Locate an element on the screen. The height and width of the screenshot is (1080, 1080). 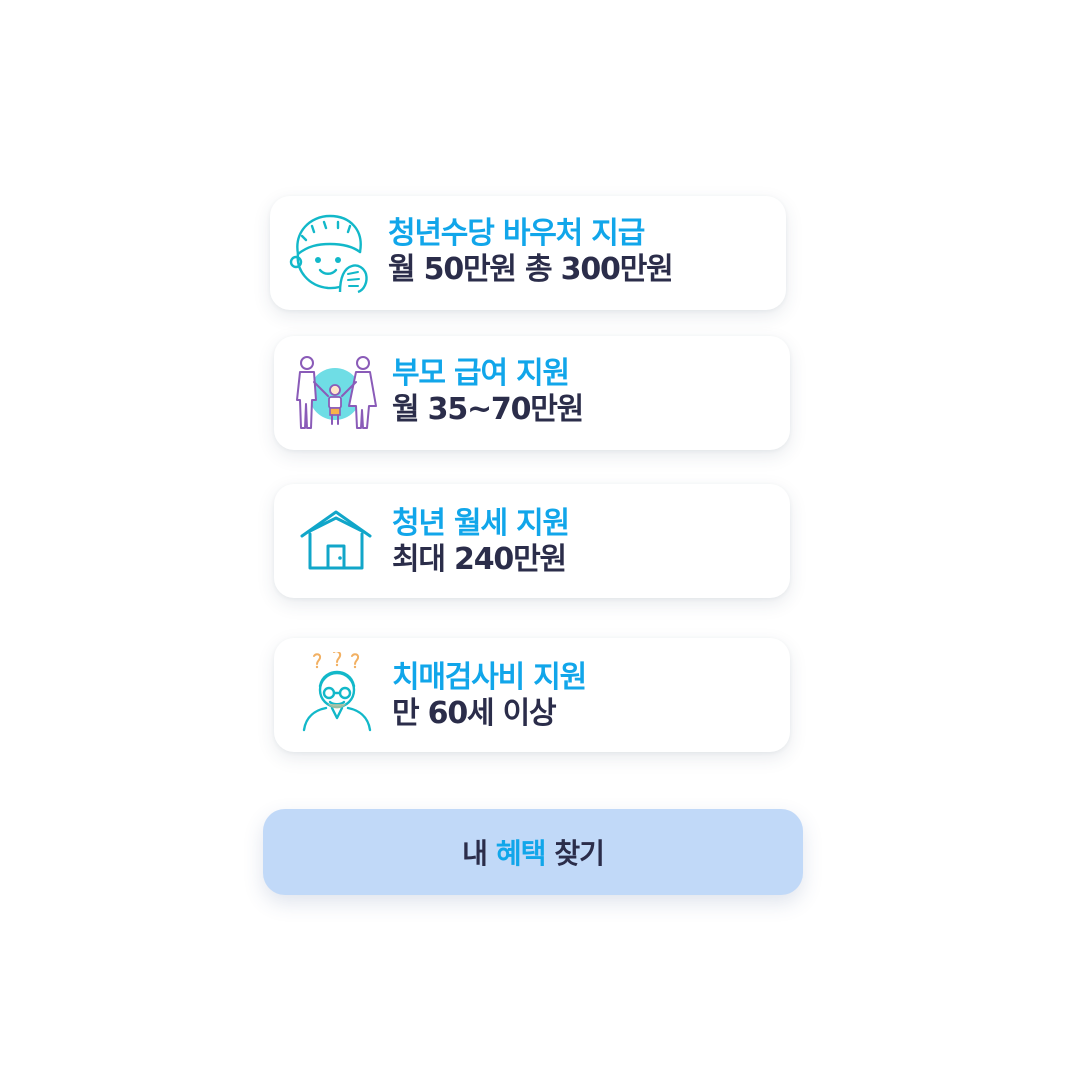
benefit-card-parent-benefit: 부모 급여 지원 월 35~70만원 is located at coordinates (532, 393).